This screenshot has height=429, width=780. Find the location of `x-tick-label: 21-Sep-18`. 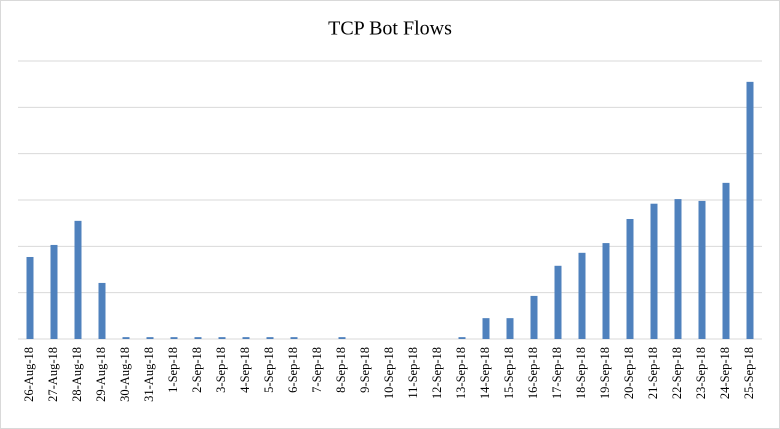

x-tick-label: 21-Sep-18 is located at coordinates (653, 373).